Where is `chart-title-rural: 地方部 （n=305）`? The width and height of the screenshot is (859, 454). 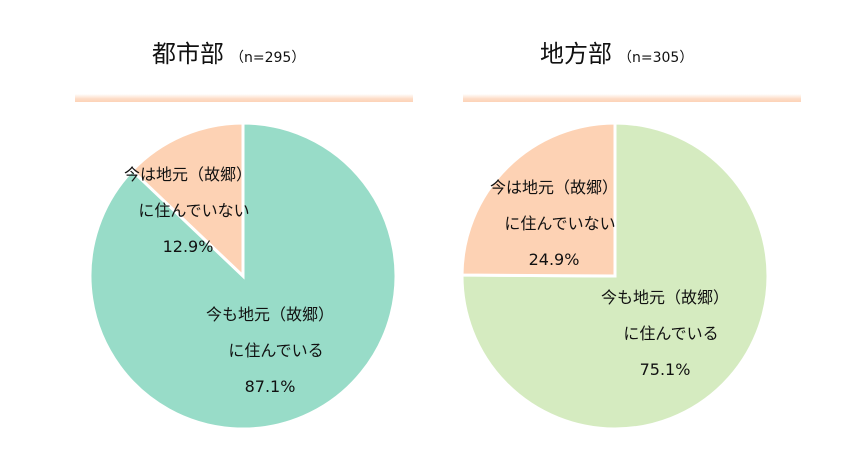 chart-title-rural: 地方部 （n=305） is located at coordinates (617, 54).